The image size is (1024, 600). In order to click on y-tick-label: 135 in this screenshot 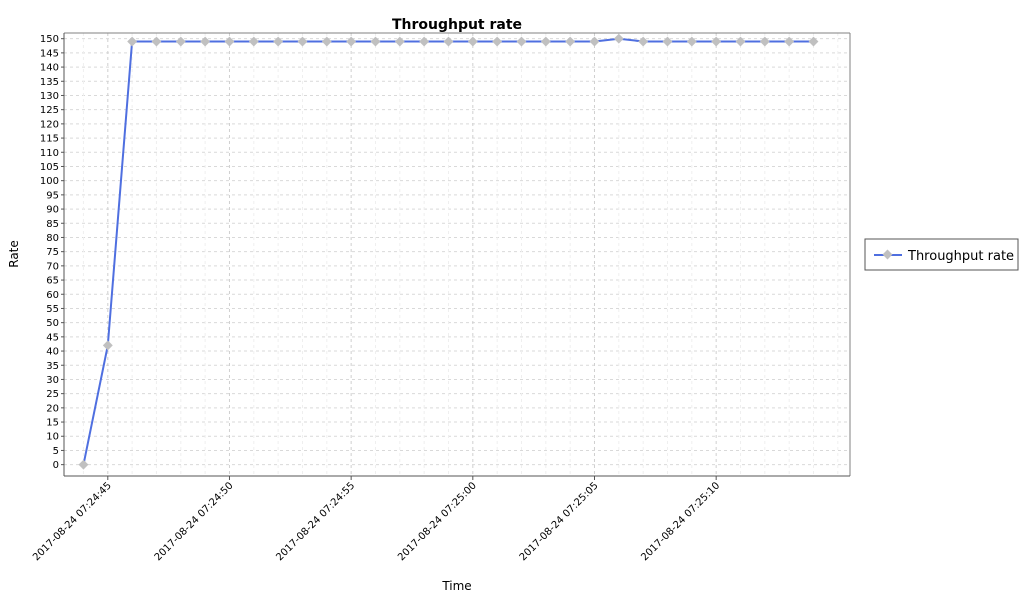, I will do `click(49, 82)`.